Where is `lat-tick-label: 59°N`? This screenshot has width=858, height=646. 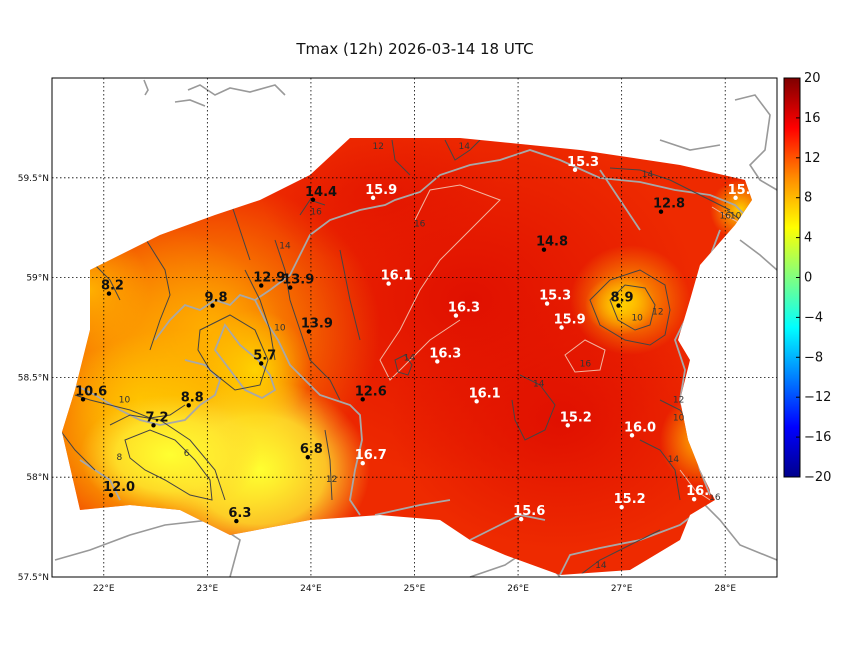
lat-tick-label: 59°N is located at coordinates (37, 279).